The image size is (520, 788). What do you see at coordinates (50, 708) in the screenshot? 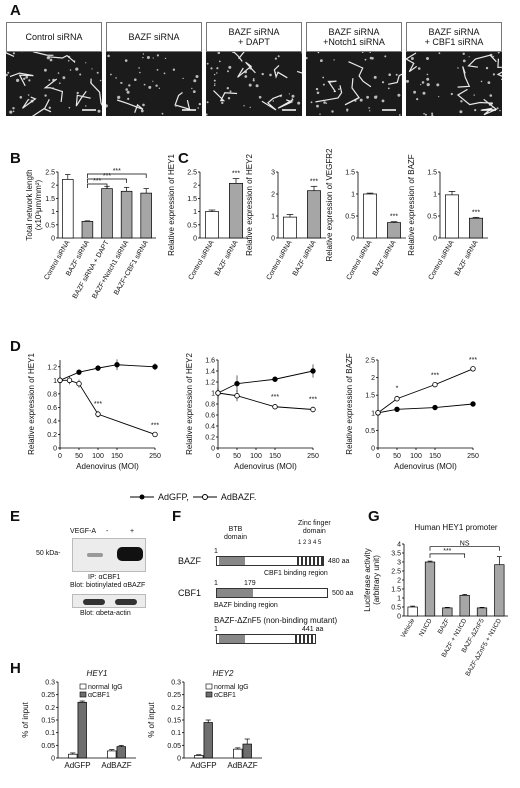
I see `y-tick-label: 0.2` at bounding box center [50, 708].